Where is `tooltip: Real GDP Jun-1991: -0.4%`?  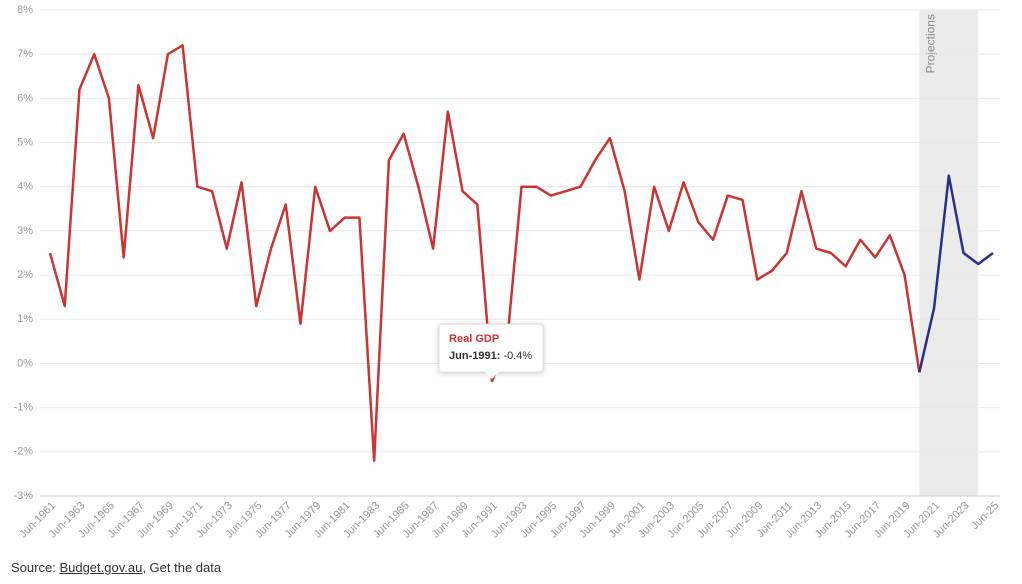 tooltip: Real GDP Jun-1991: -0.4% is located at coordinates (491, 351).